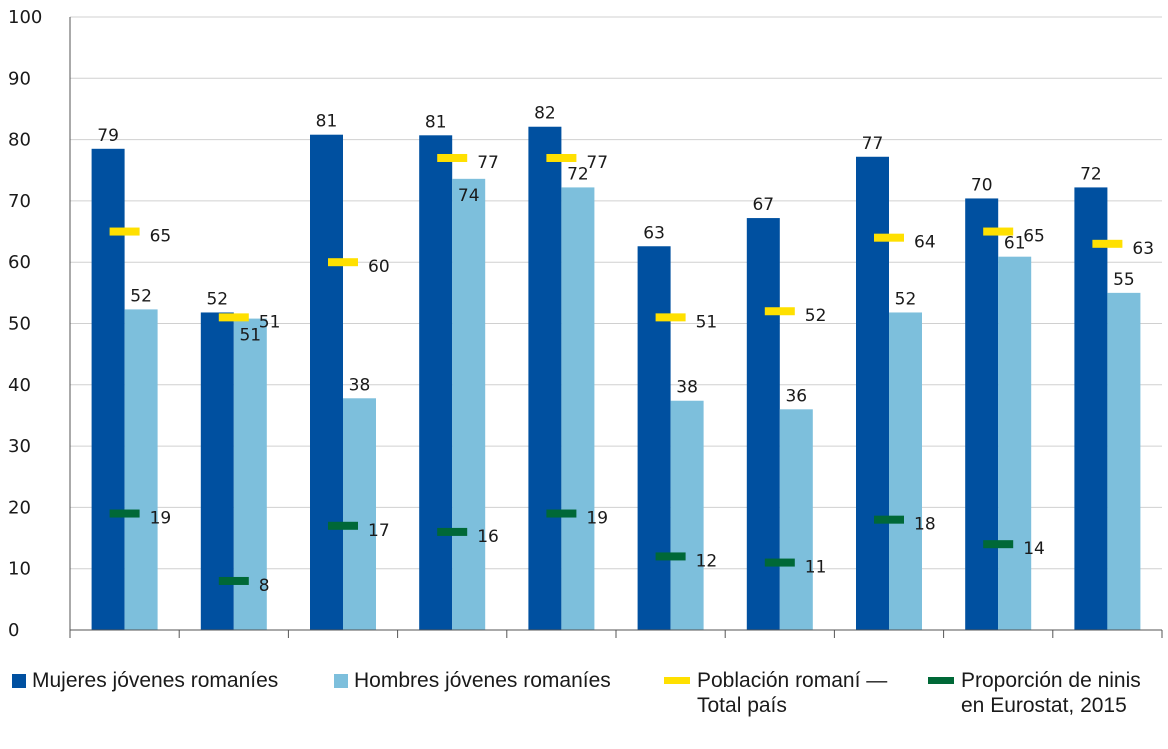  I want to click on y-tick-label: 20, so click(19, 507).